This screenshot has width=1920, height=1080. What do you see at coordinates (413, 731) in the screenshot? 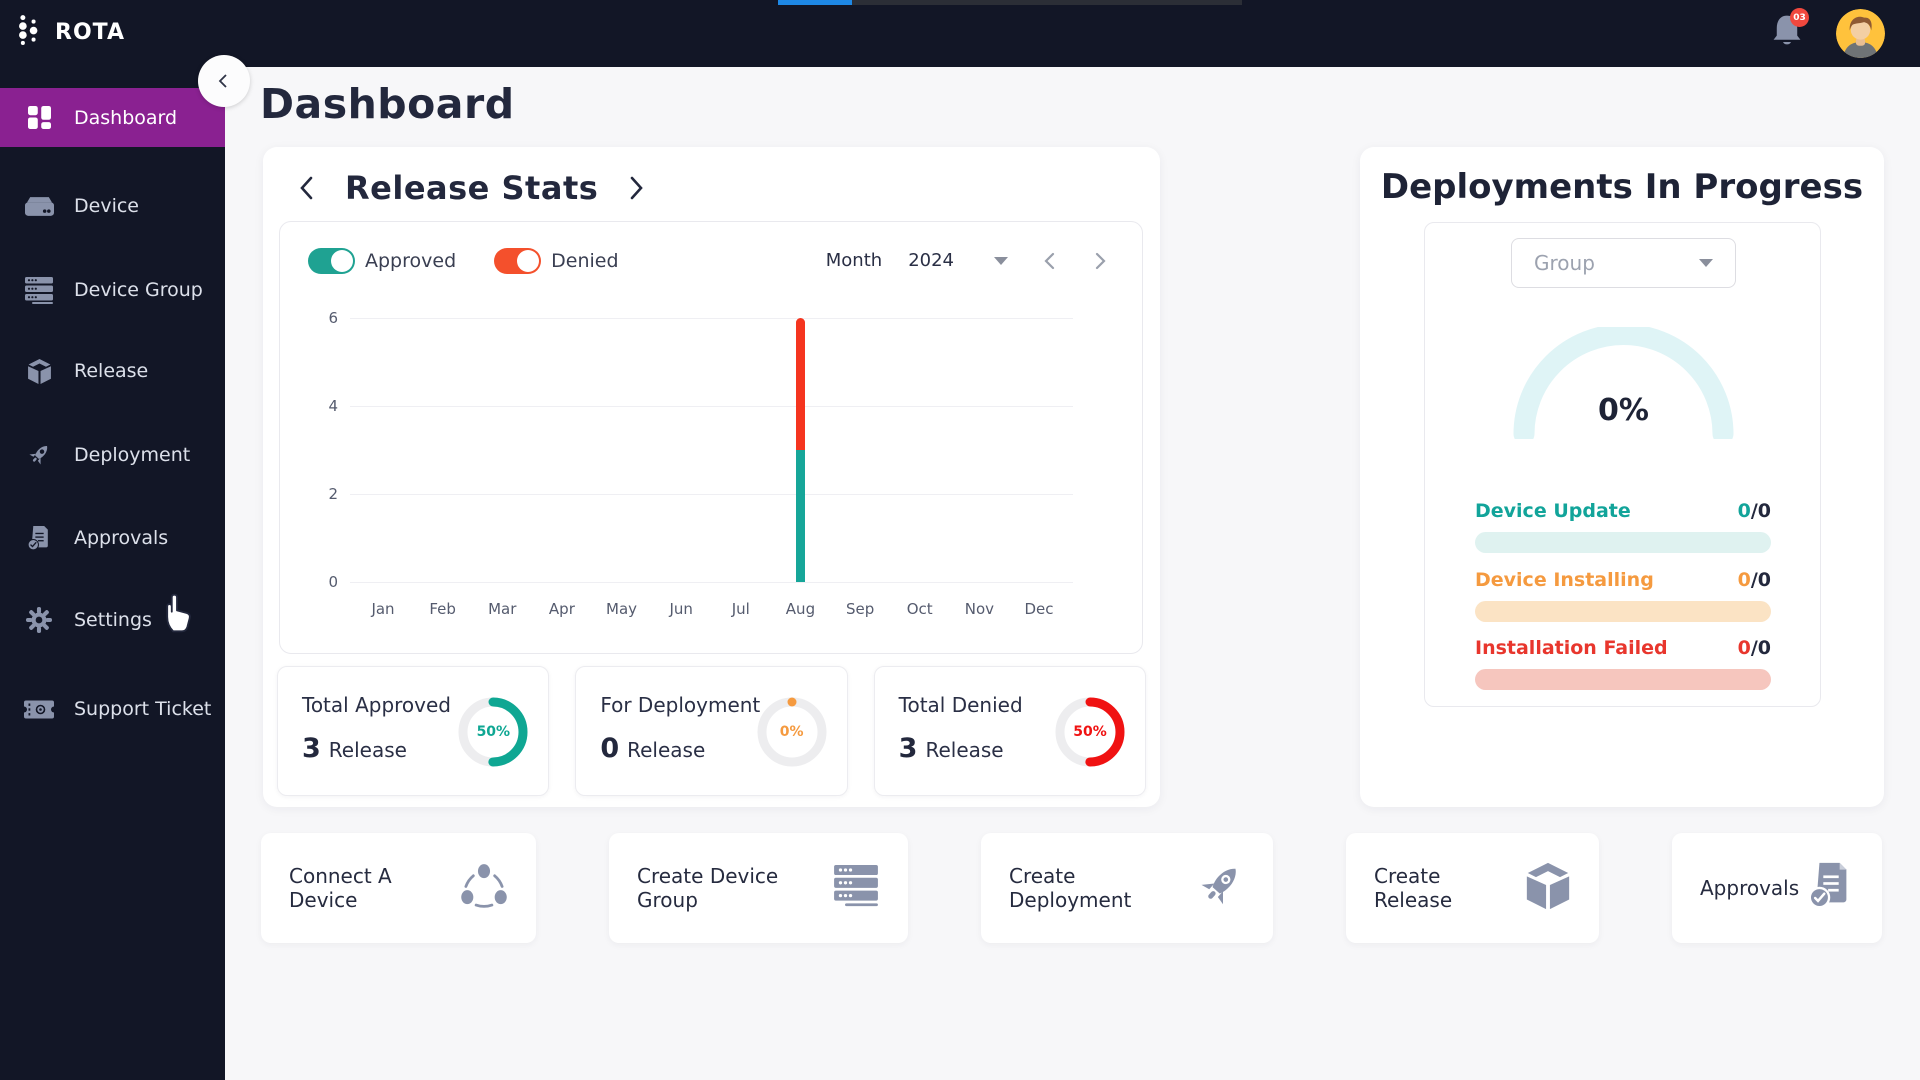
I see `total-approved-card: Total Approved 3 Release 50%` at bounding box center [413, 731].